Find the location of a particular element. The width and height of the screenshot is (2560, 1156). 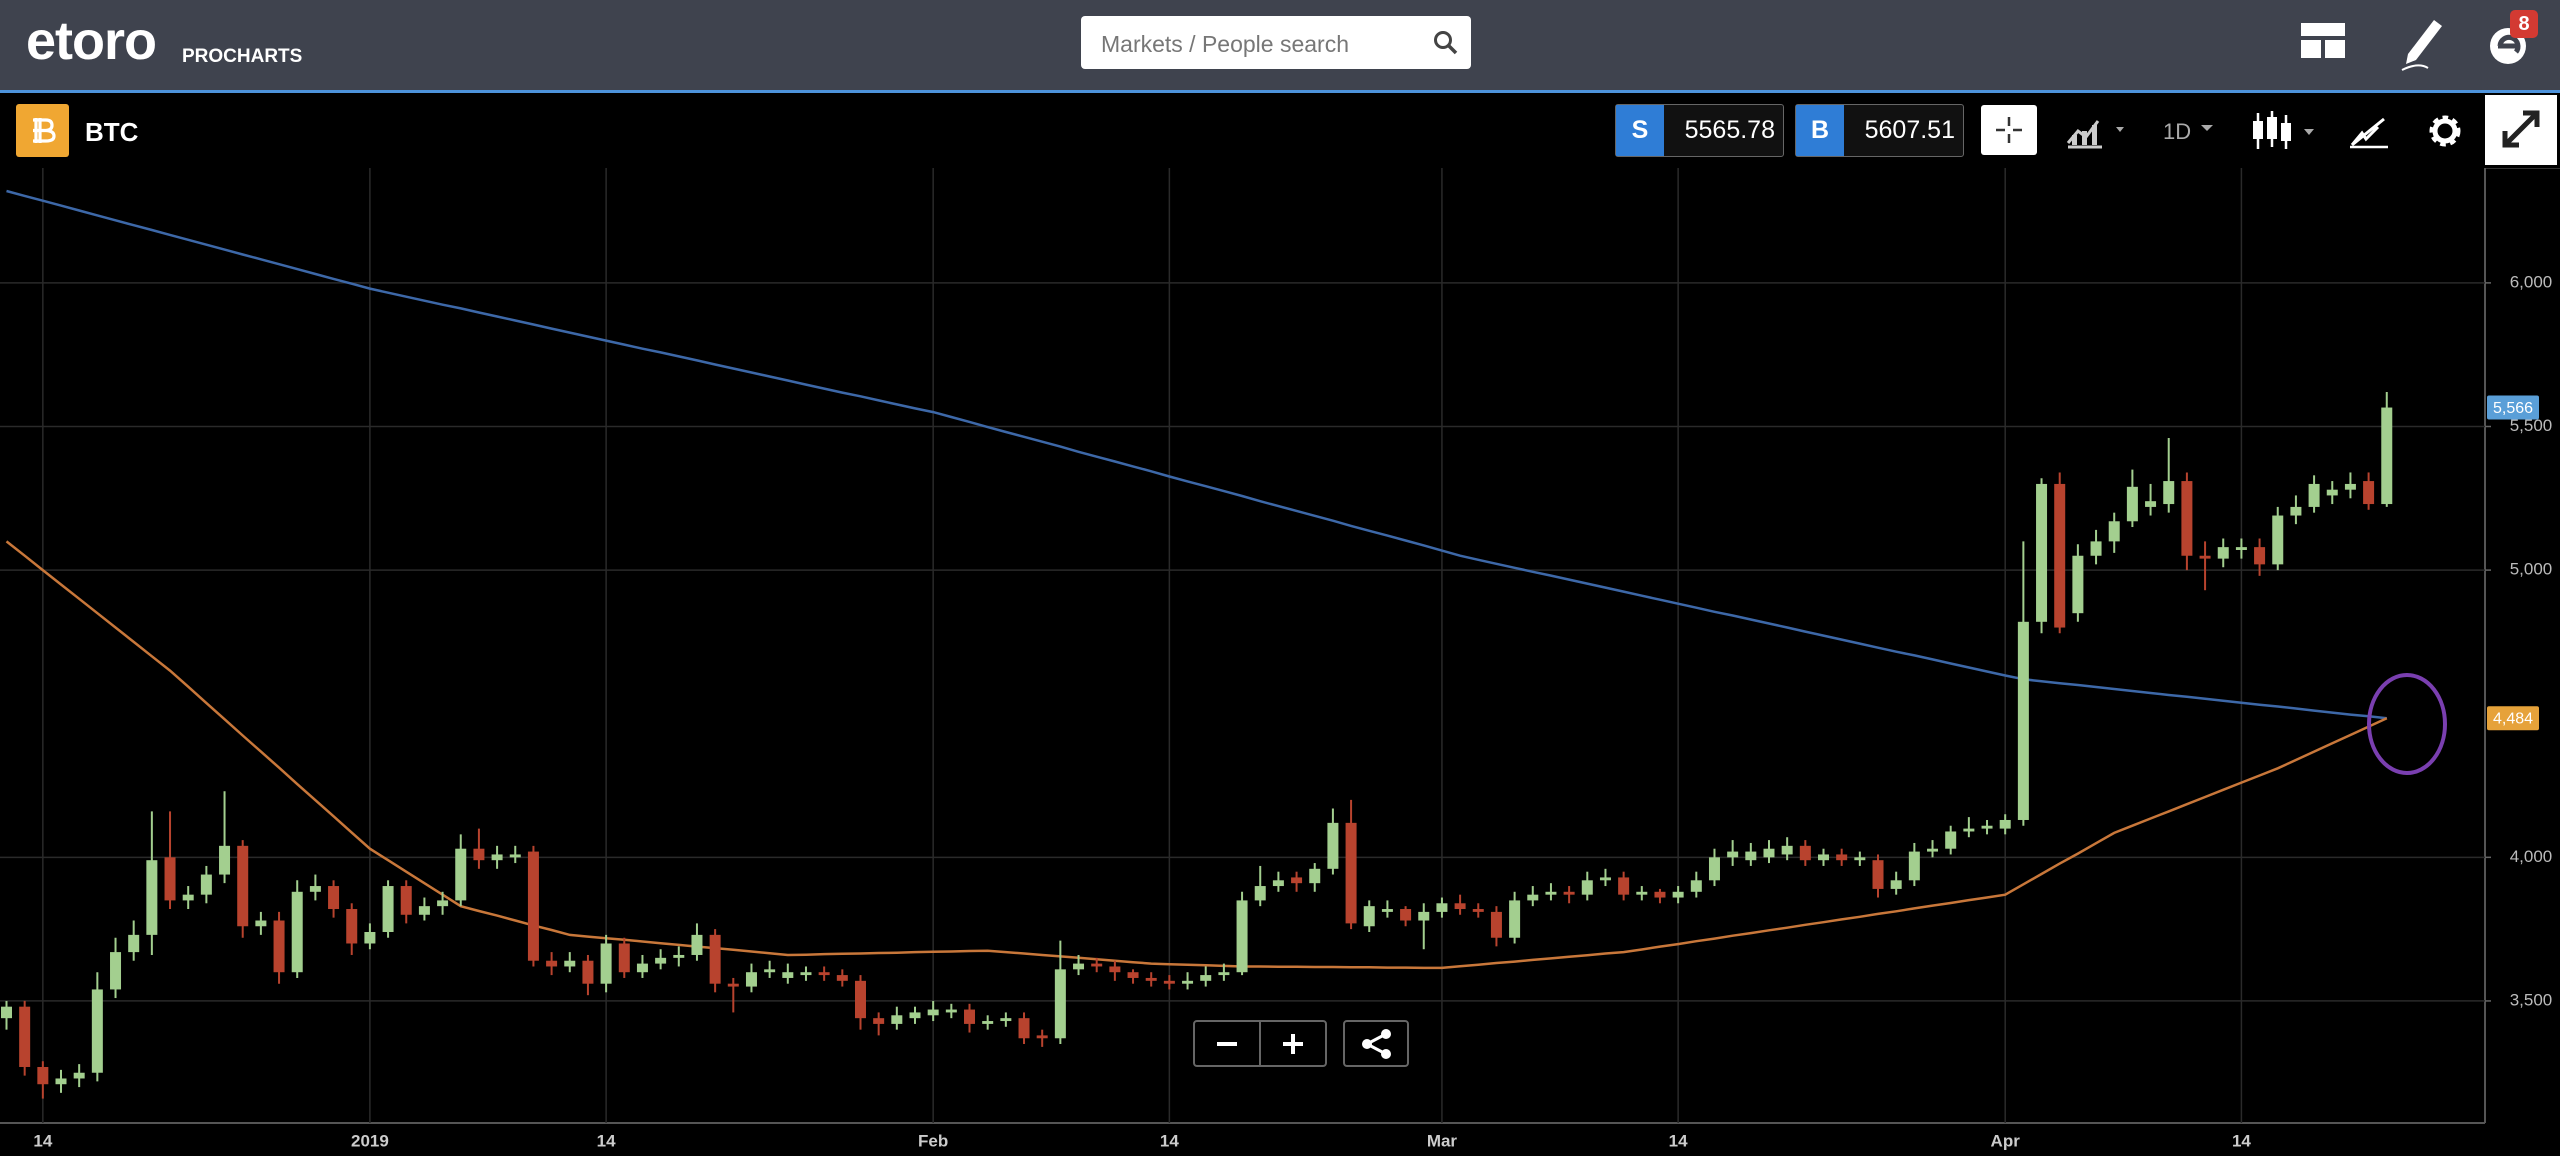

sell-button: S 5565.78 is located at coordinates (1699, 130).